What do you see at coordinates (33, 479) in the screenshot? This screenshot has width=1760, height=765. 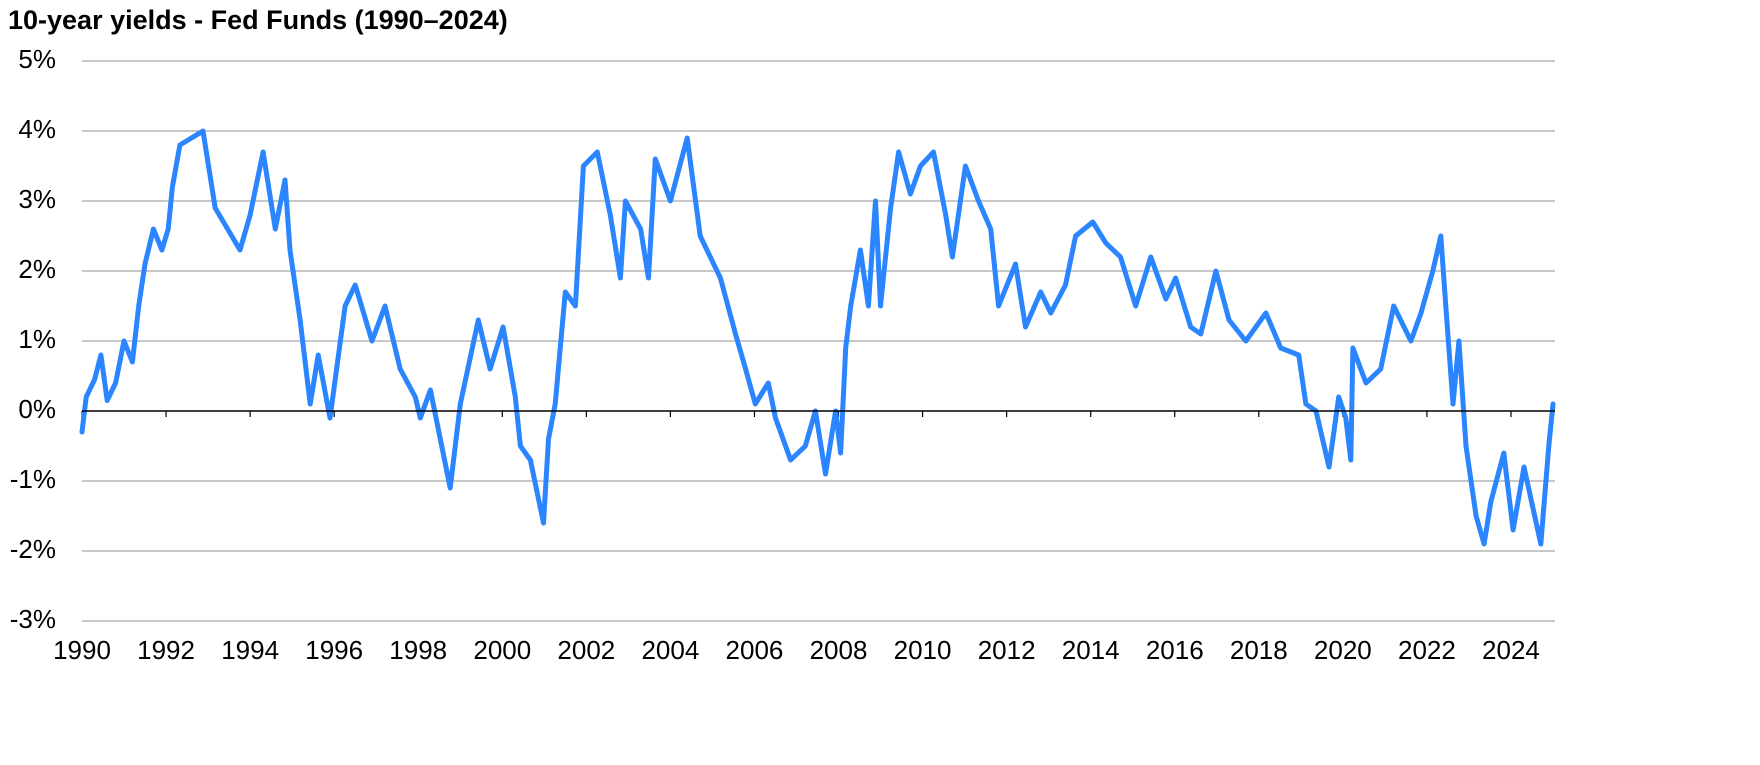 I see `y-tick-label: -1%` at bounding box center [33, 479].